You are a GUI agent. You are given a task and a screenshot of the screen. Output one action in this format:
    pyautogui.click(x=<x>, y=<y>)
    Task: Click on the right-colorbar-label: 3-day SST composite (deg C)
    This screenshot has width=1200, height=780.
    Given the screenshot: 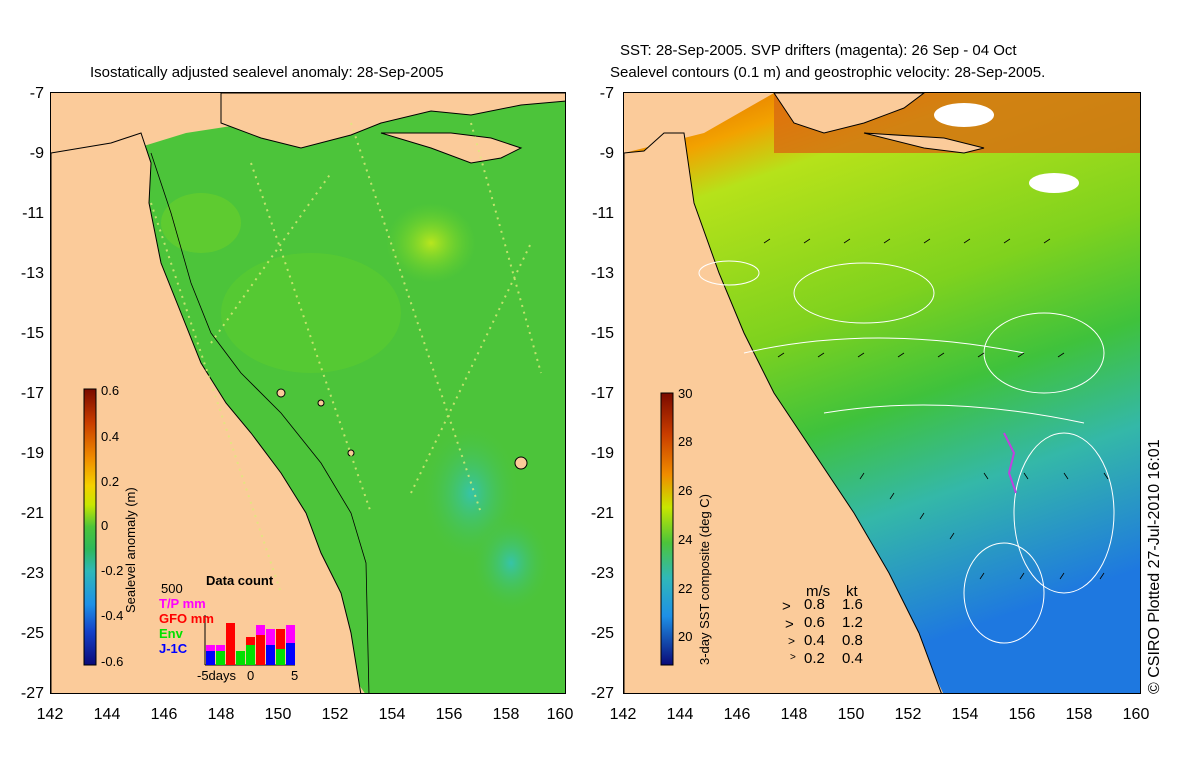 What is the action you would take?
    pyautogui.click(x=704, y=579)
    